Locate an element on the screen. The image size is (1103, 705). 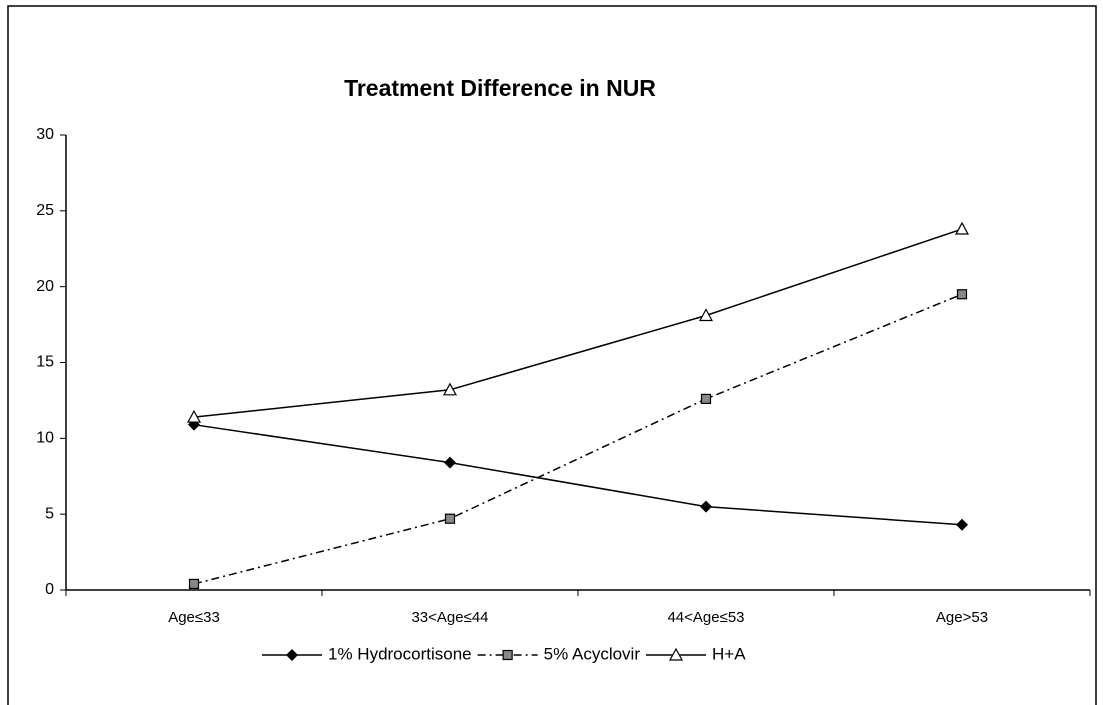
legend-item: 1% Hydrocortisone is located at coordinates (367, 653).